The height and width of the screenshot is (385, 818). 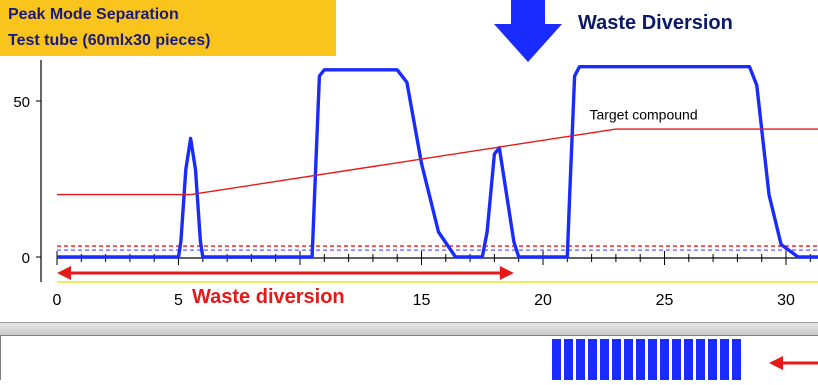 I want to click on x-tick-label: 15, so click(x=422, y=300).